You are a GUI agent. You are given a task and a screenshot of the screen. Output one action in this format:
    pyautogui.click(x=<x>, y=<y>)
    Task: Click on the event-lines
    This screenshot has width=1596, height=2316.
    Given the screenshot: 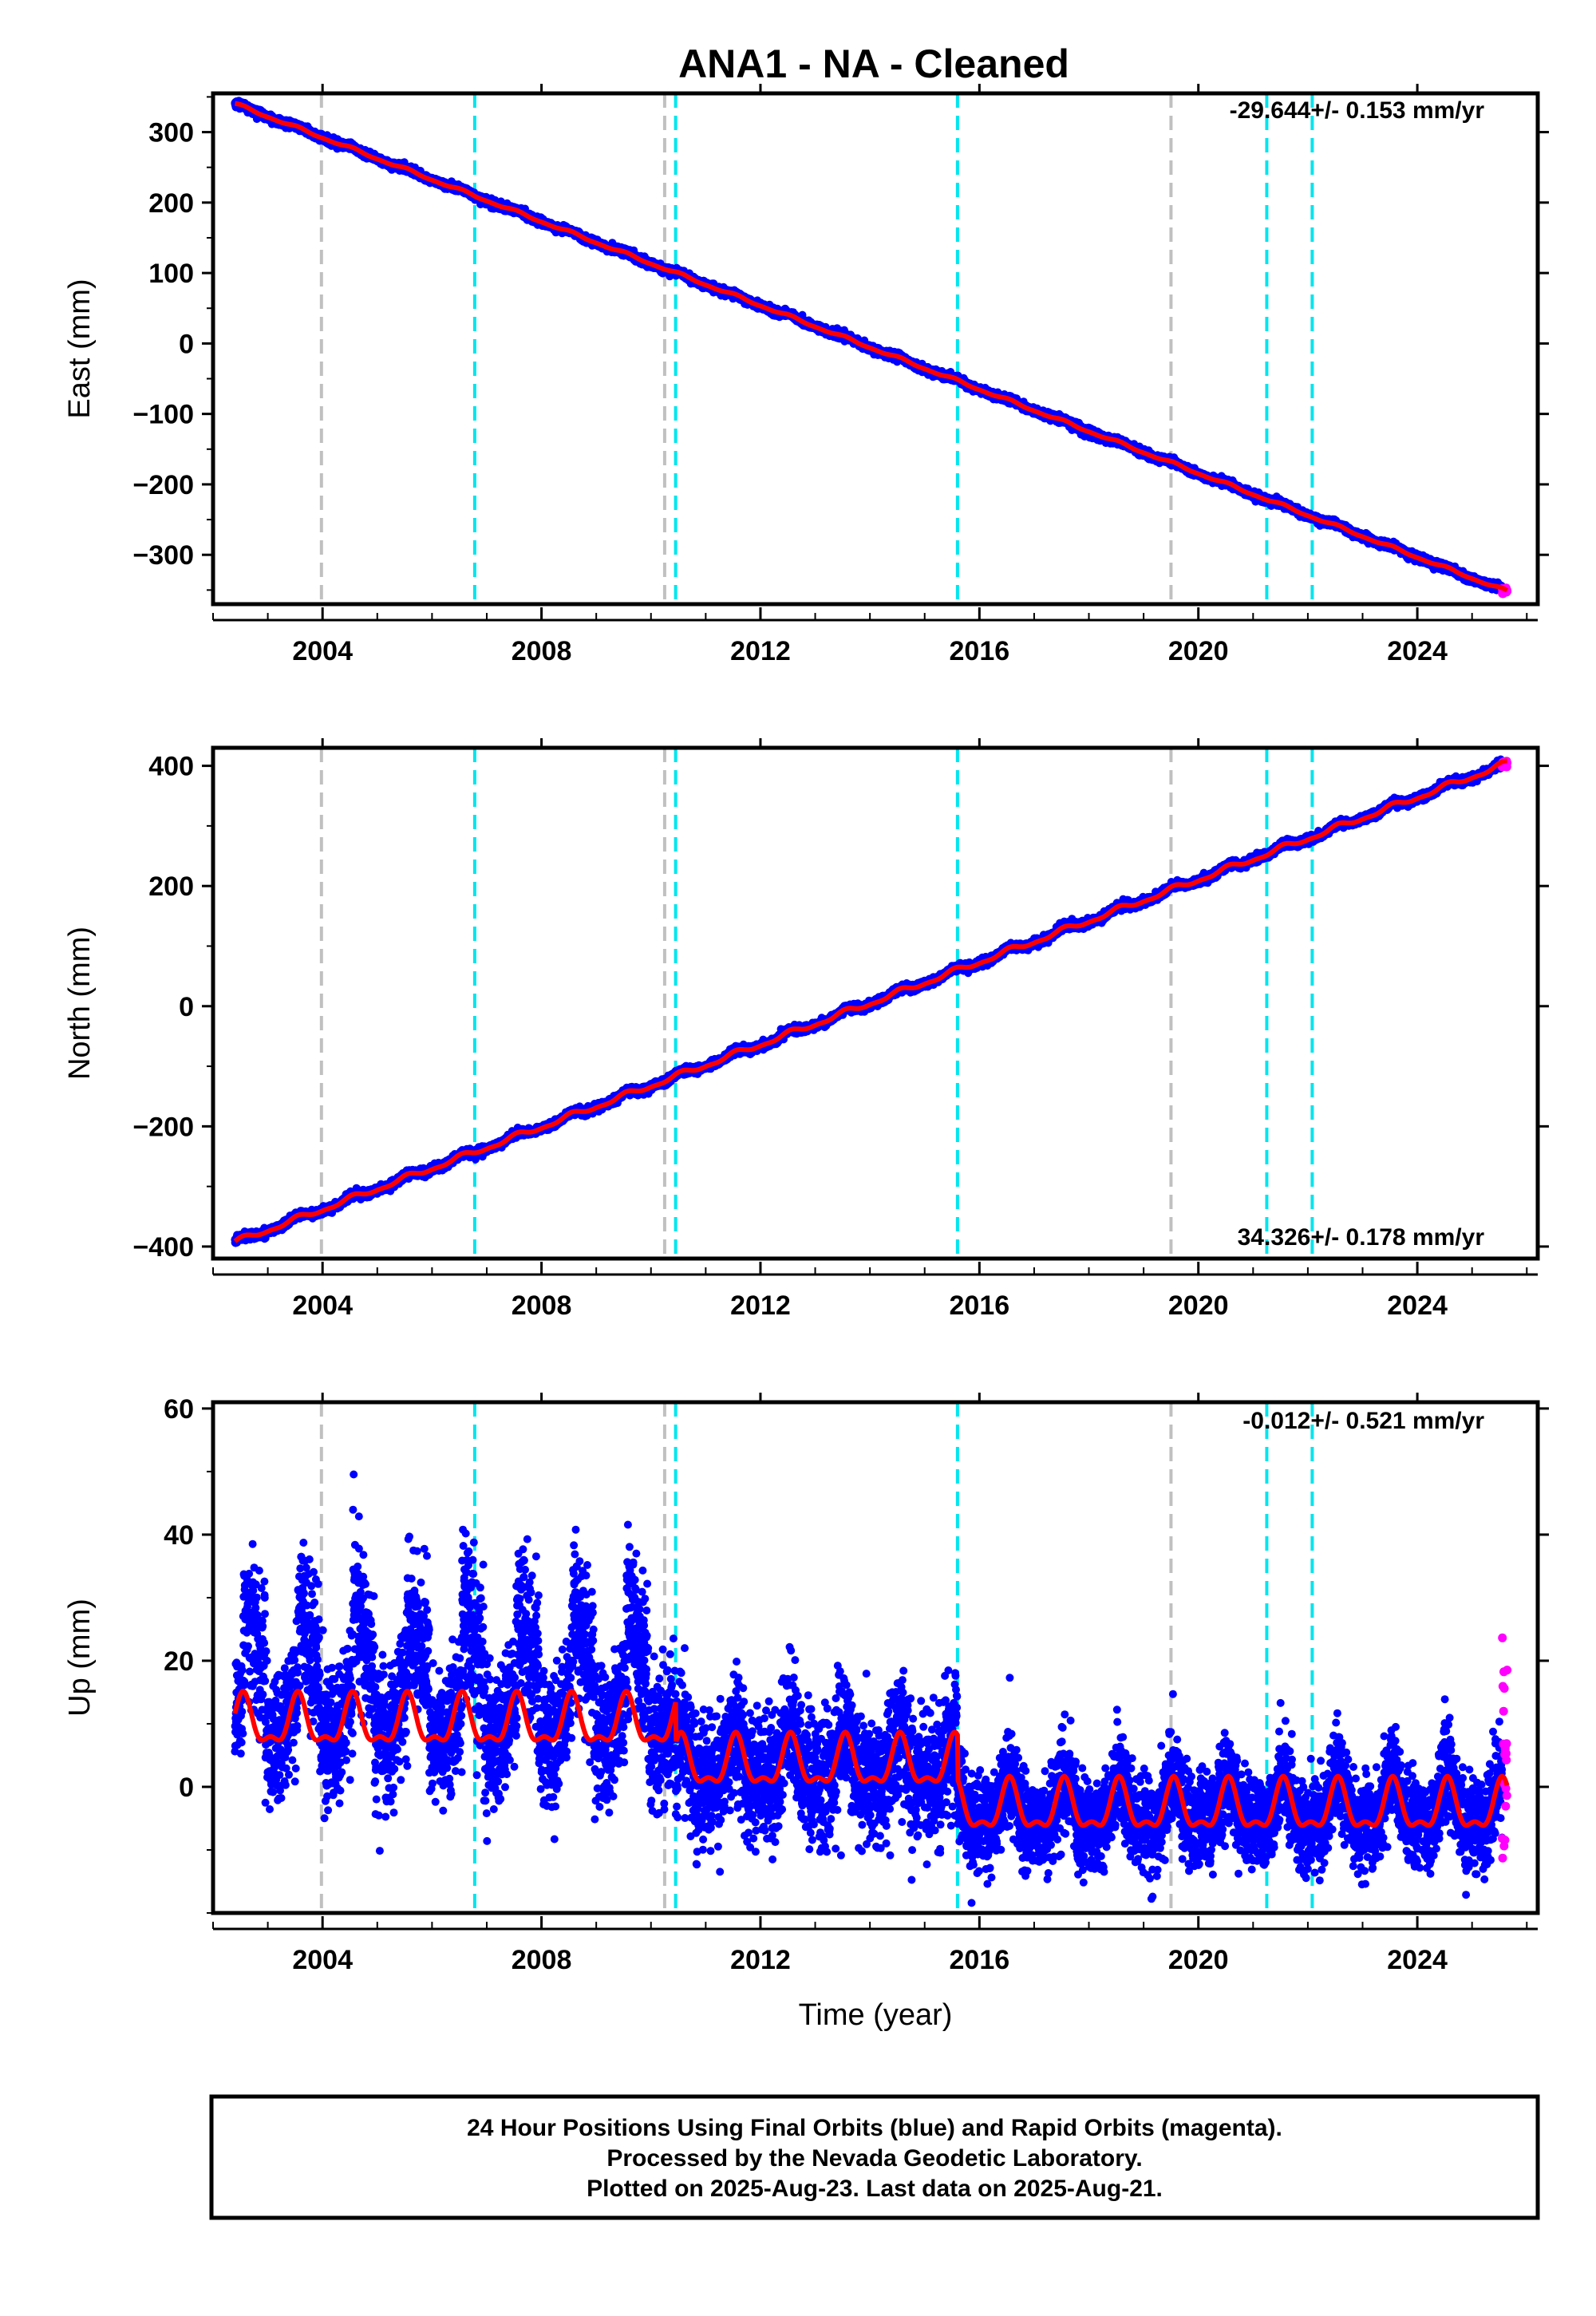 What is the action you would take?
    pyautogui.click(x=816, y=348)
    